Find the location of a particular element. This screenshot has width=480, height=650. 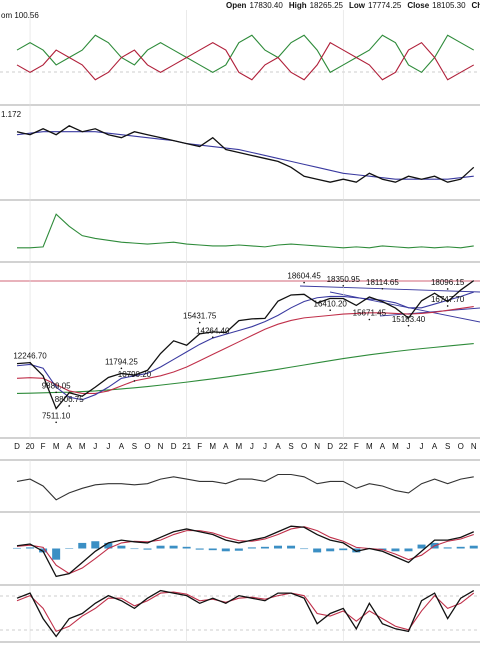

annotation-label: 11794.25 is located at coordinates (121, 361).